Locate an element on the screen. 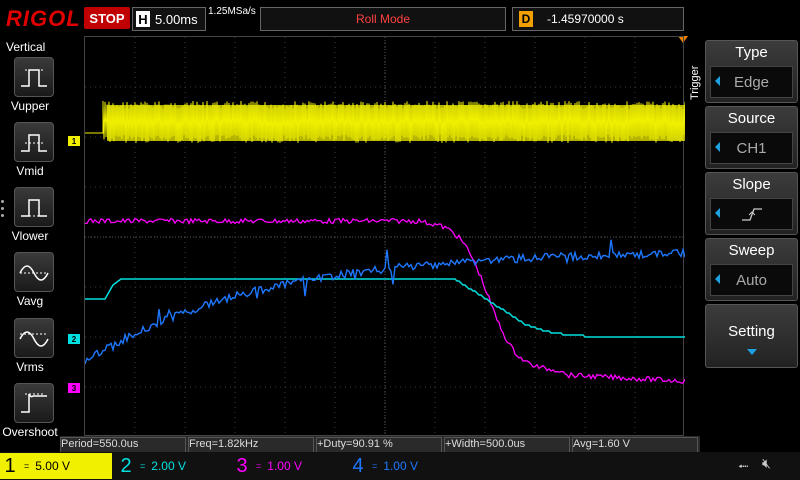  ch3-number: 3 is located at coordinates (242, 465).